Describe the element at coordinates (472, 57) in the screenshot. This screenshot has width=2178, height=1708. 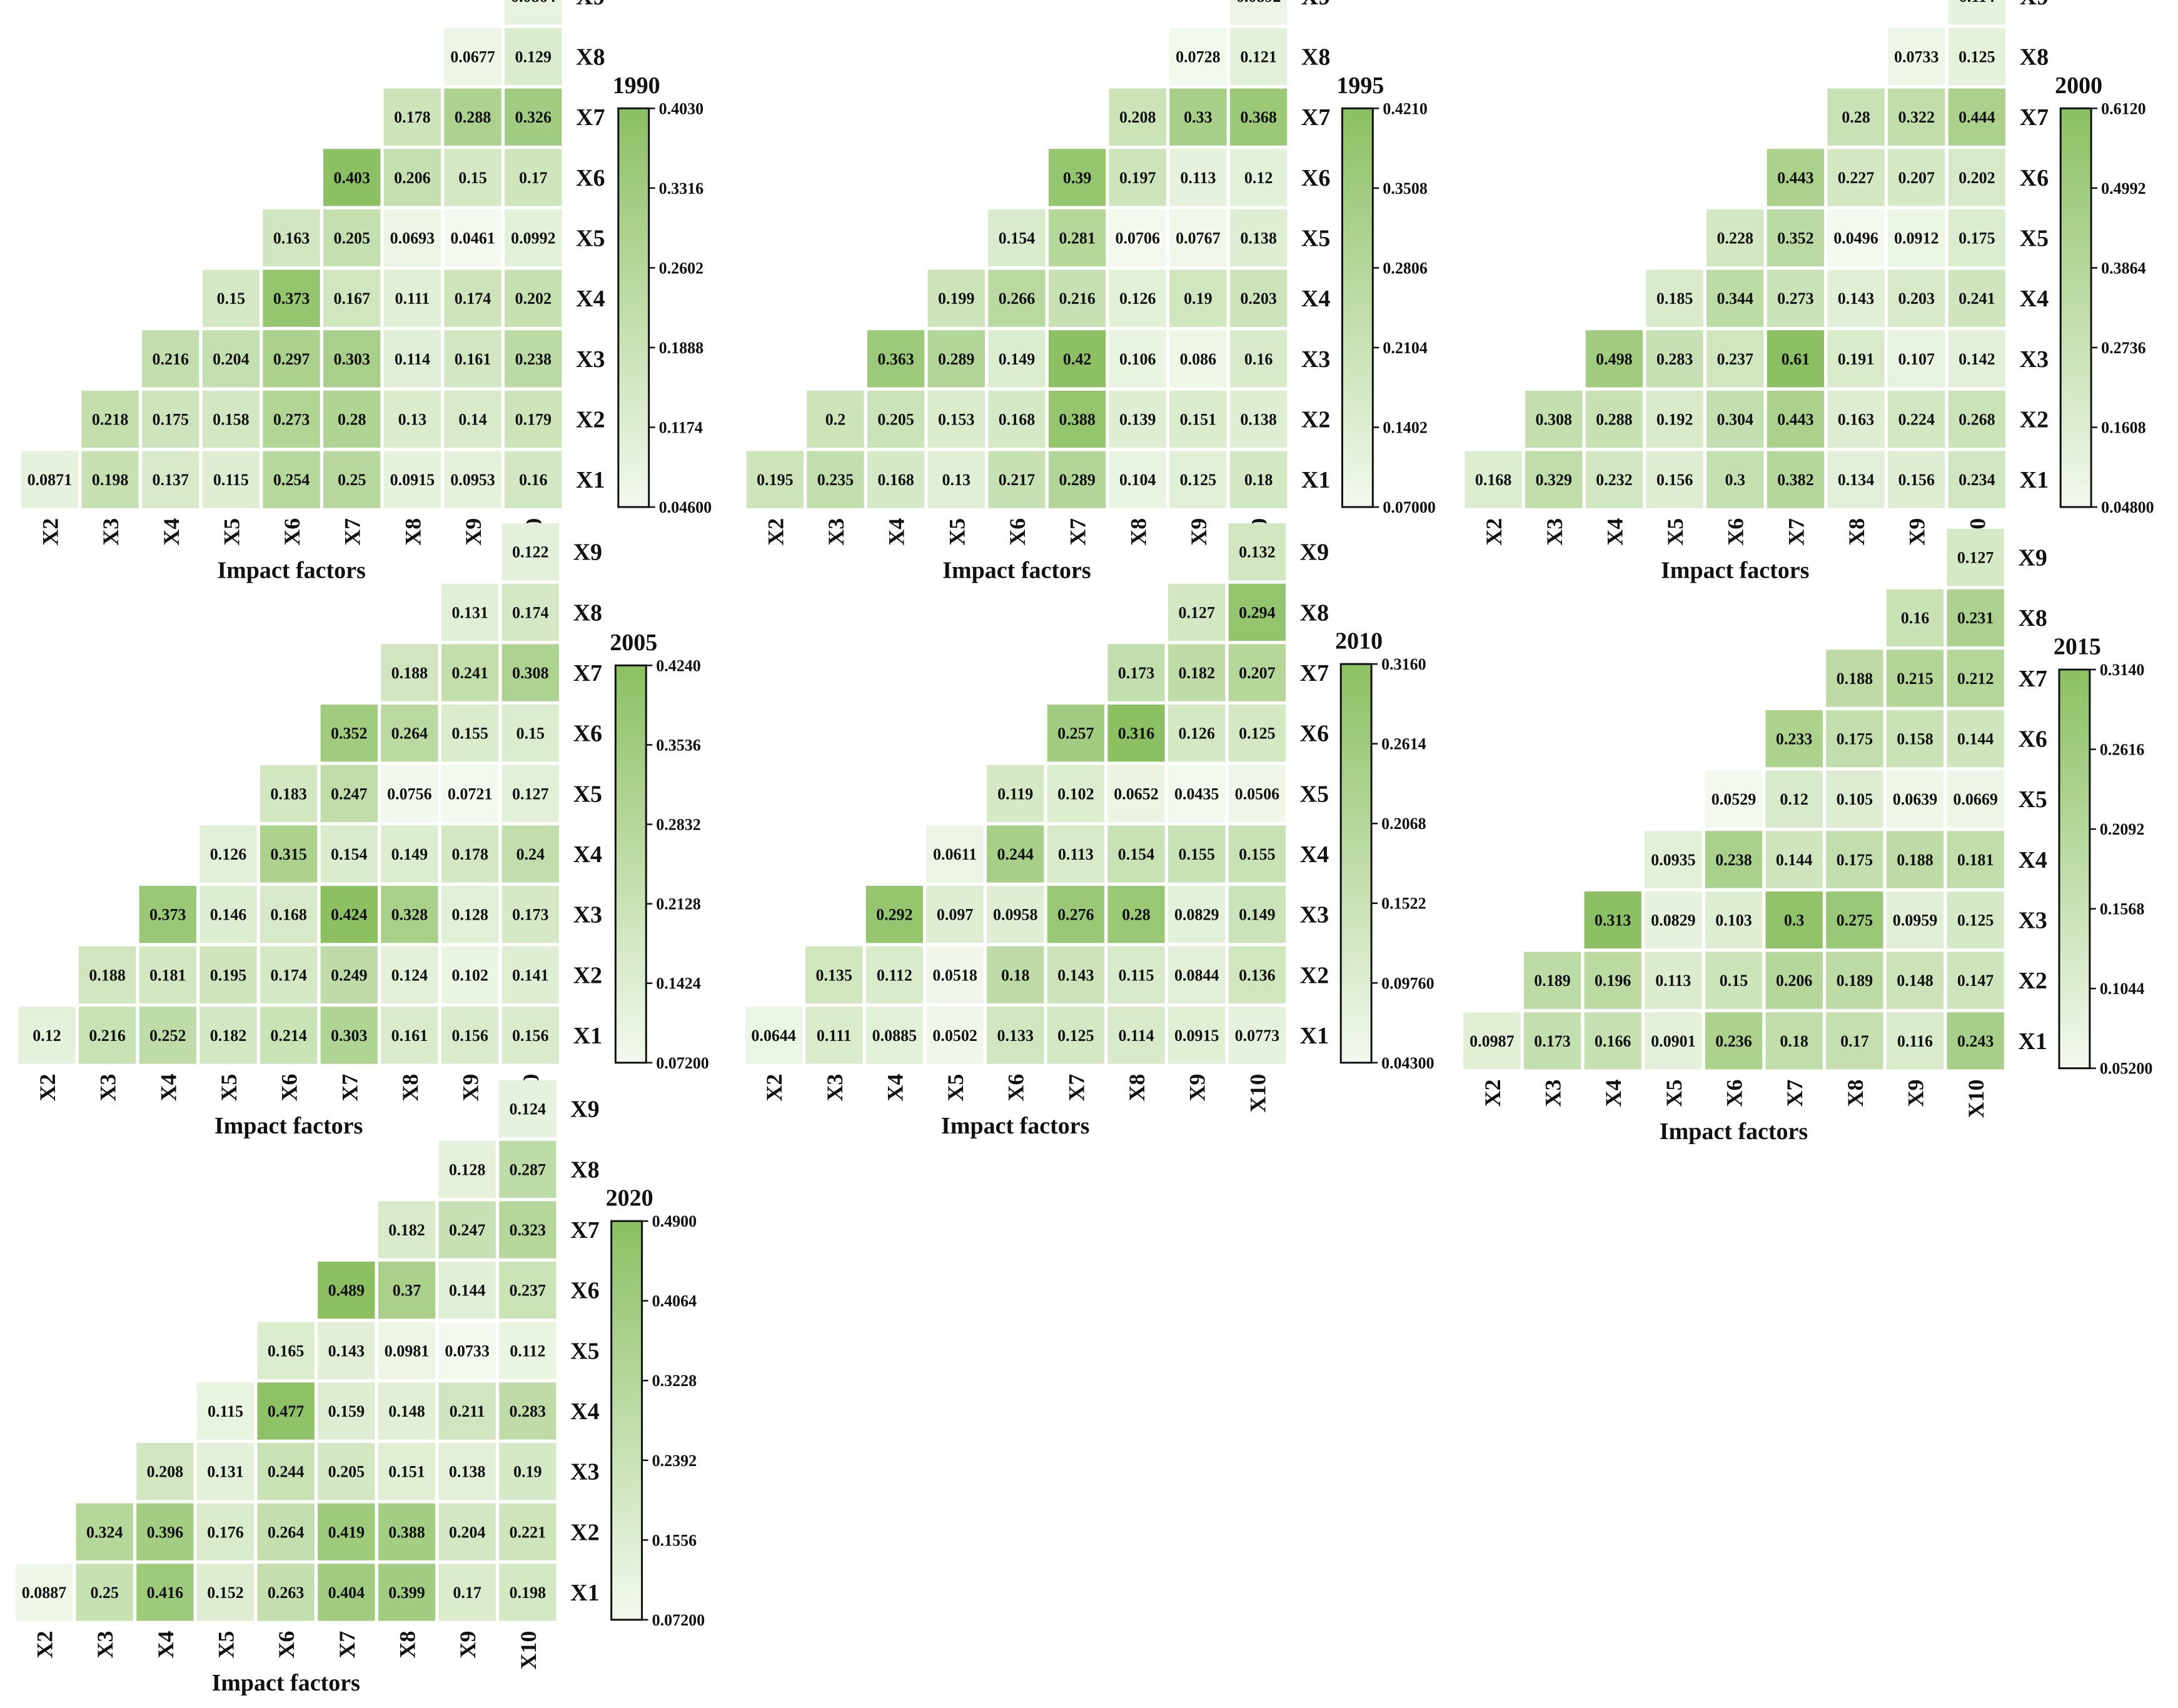
I see `cell-value-label: 0.0677` at that location.